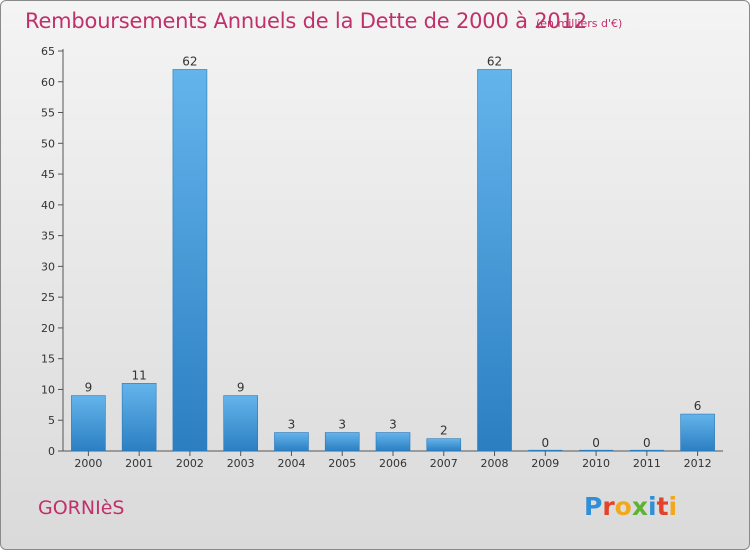 Image resolution: width=750 pixels, height=550 pixels. Describe the element at coordinates (48, 389) in the screenshot. I see `y-tick-label: 10` at that location.